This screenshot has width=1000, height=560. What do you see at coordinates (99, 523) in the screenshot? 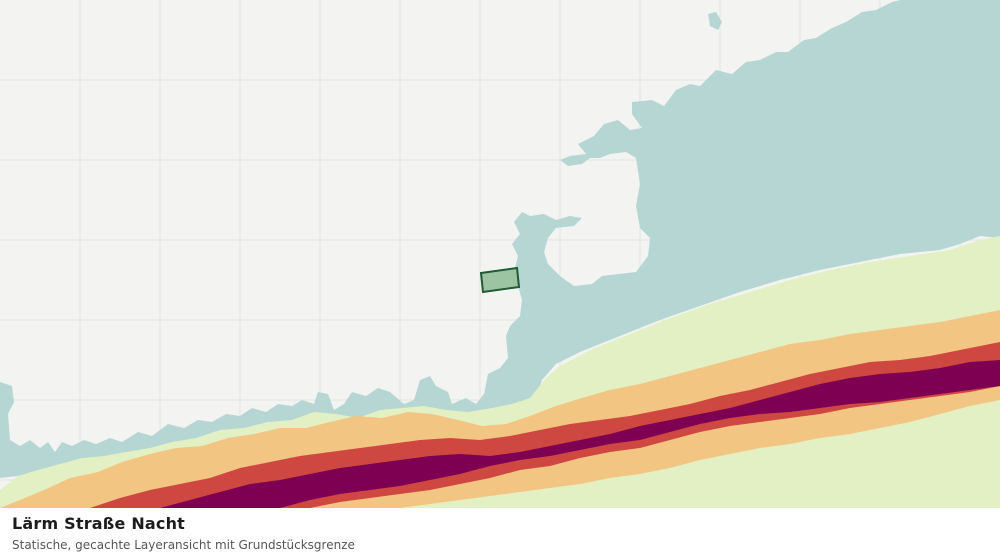
I see `layer-title: Lärm Straße Nacht` at bounding box center [99, 523].